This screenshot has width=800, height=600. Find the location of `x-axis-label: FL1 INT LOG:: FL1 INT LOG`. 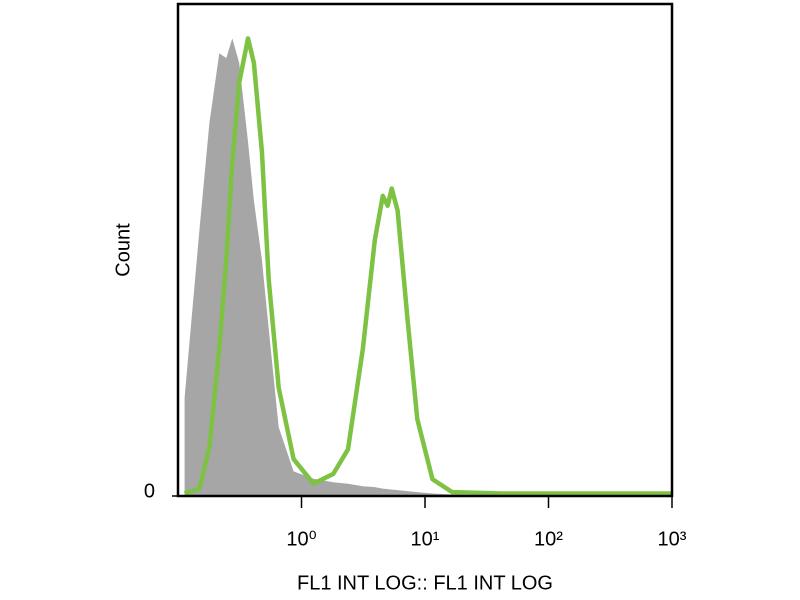

x-axis-label: FL1 INT LOG:: FL1 INT LOG is located at coordinates (425, 583).